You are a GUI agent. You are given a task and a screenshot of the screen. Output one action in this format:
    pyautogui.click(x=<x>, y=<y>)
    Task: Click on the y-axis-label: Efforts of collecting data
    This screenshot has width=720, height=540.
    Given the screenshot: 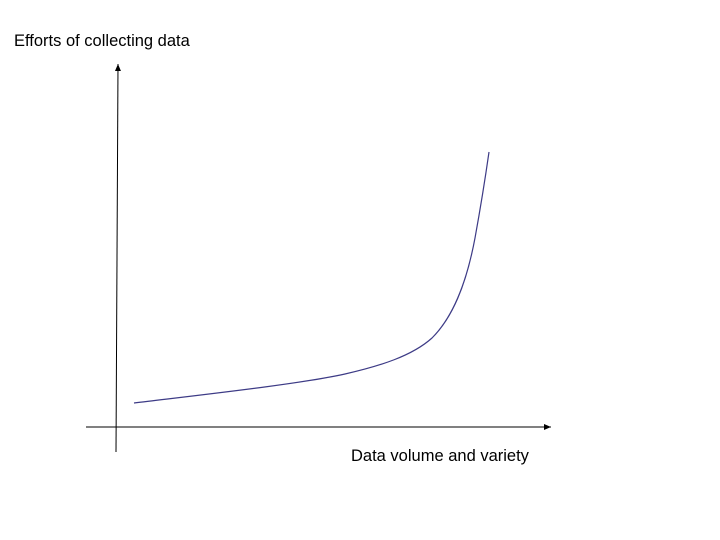 What is the action you would take?
    pyautogui.click(x=102, y=41)
    